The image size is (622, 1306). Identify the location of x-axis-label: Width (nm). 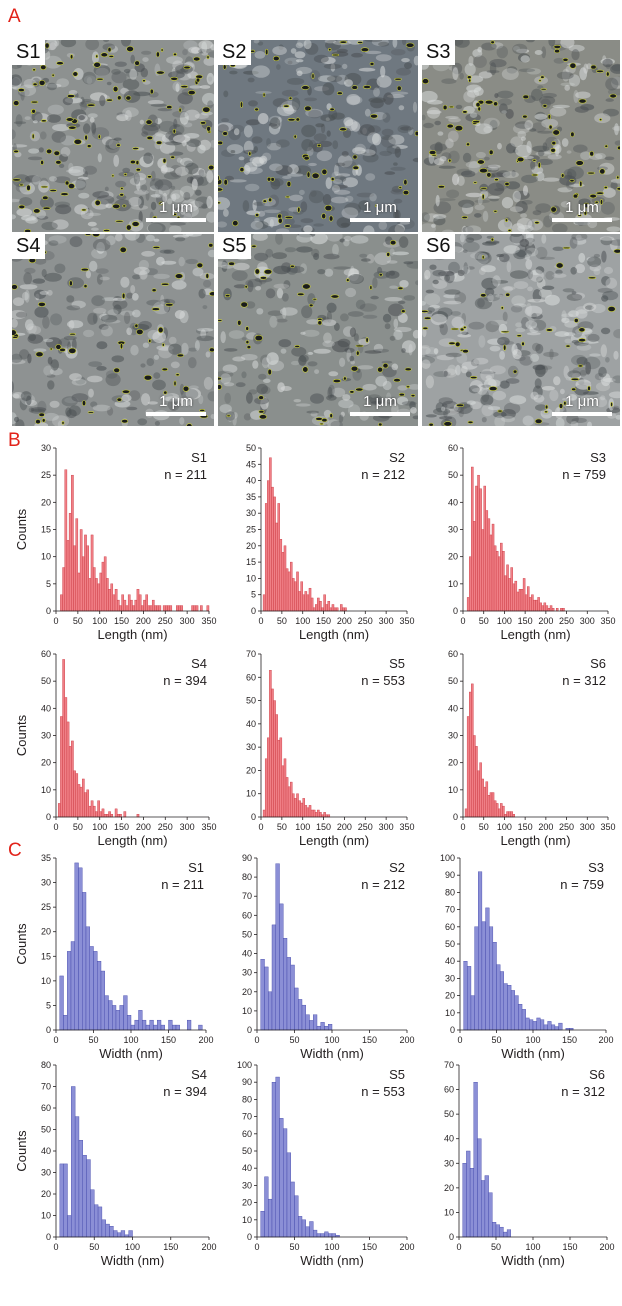
(332, 1053).